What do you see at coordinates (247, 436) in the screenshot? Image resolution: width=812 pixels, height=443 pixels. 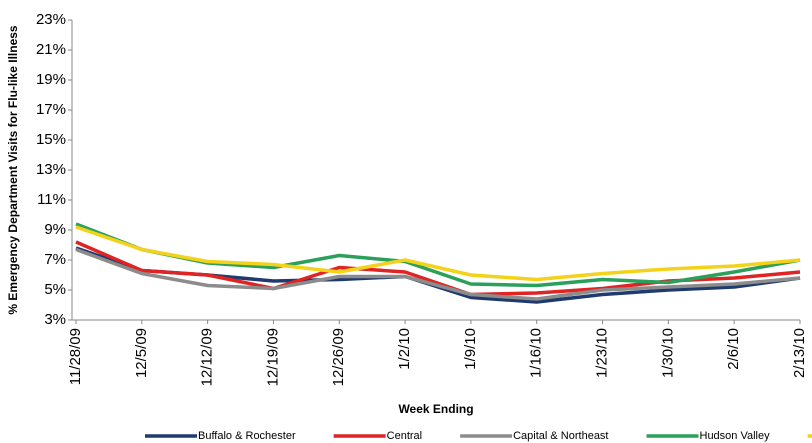 I see `legend-label: Buffalo & Rochester` at bounding box center [247, 436].